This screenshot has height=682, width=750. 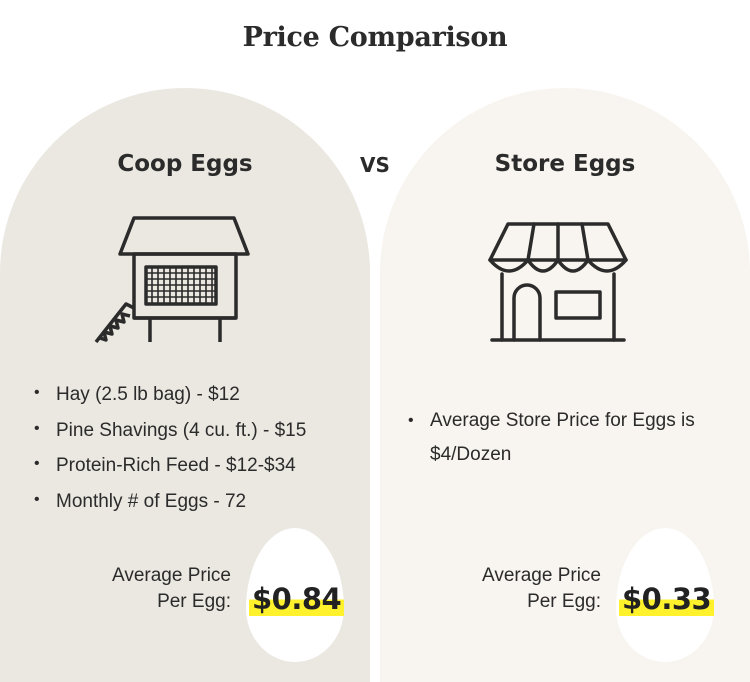 What do you see at coordinates (297, 599) in the screenshot?
I see `coop-price-per-egg: $0.84` at bounding box center [297, 599].